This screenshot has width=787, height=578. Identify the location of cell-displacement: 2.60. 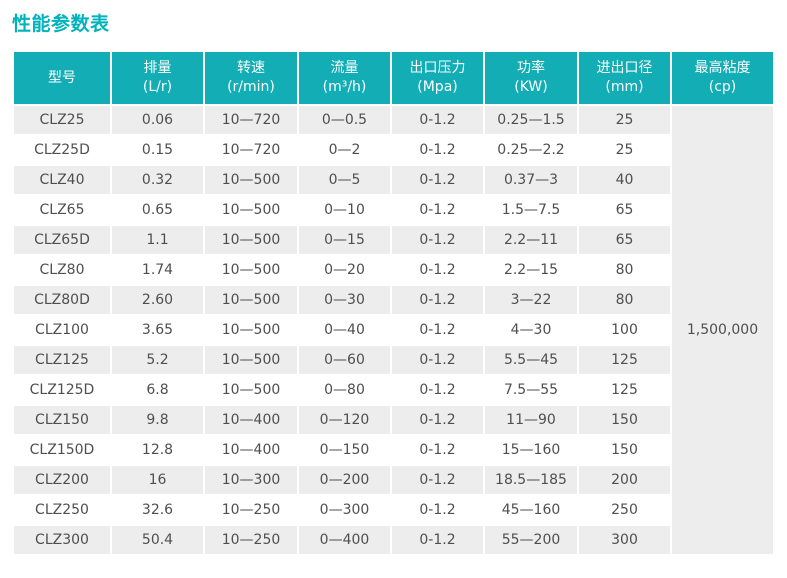
(157, 300).